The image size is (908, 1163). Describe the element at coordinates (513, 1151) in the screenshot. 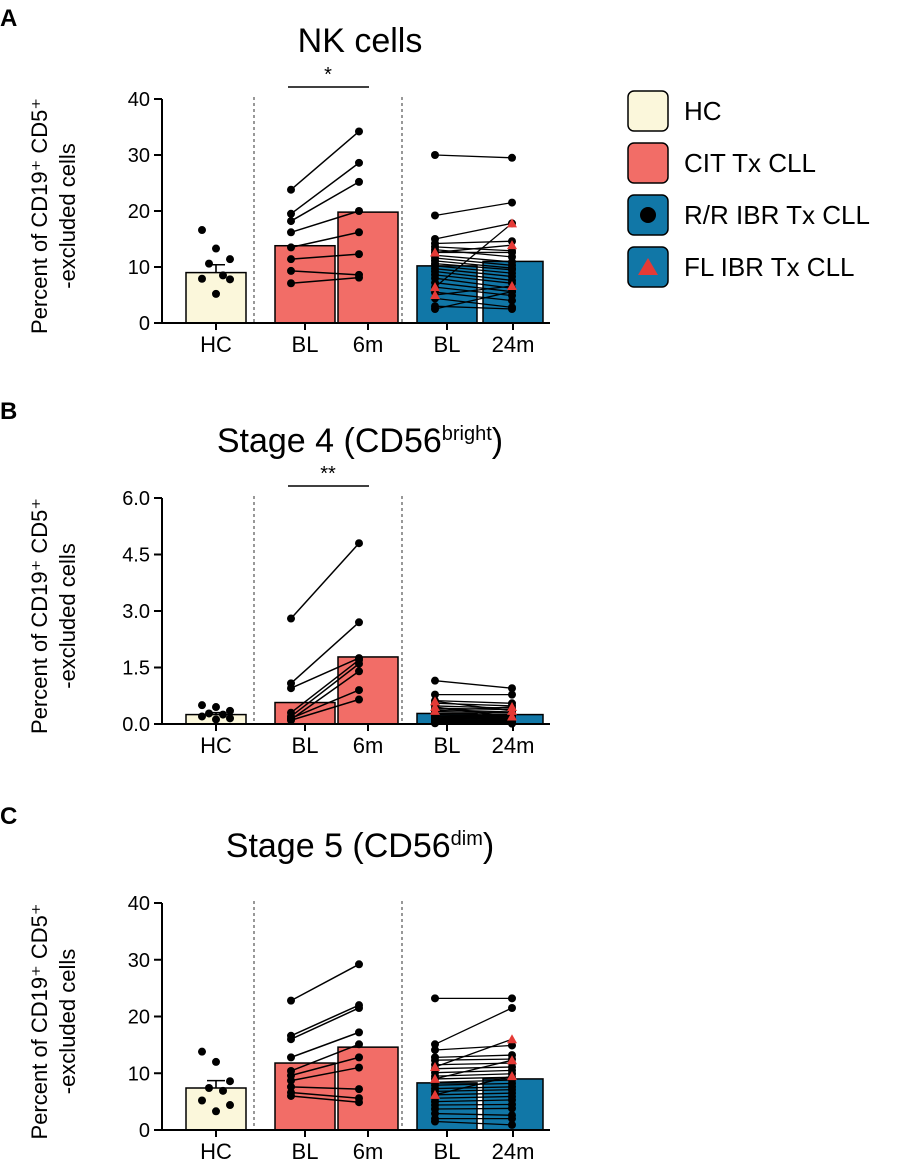

I see `x-tick-label: 24m` at that location.